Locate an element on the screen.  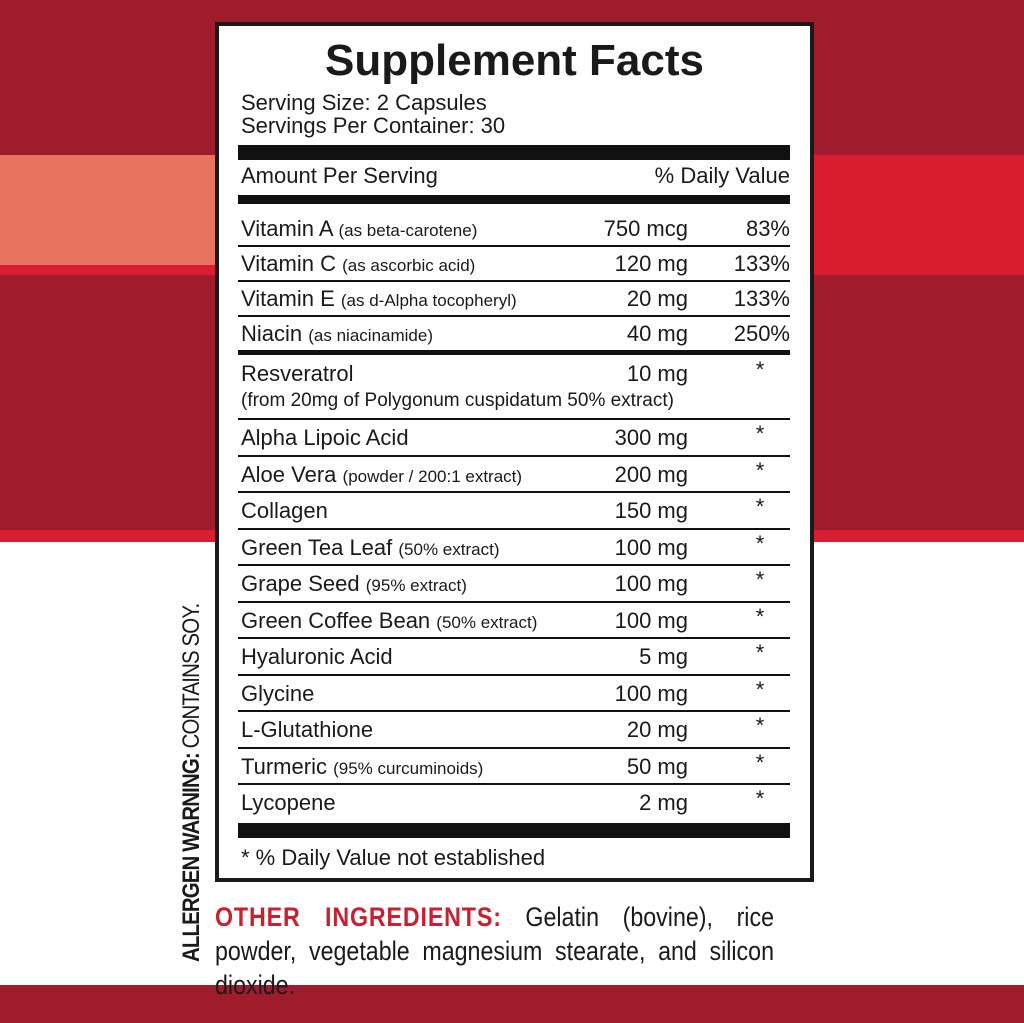
nutrient-name: Niacin (as niacinamide) is located at coordinates (337, 335).